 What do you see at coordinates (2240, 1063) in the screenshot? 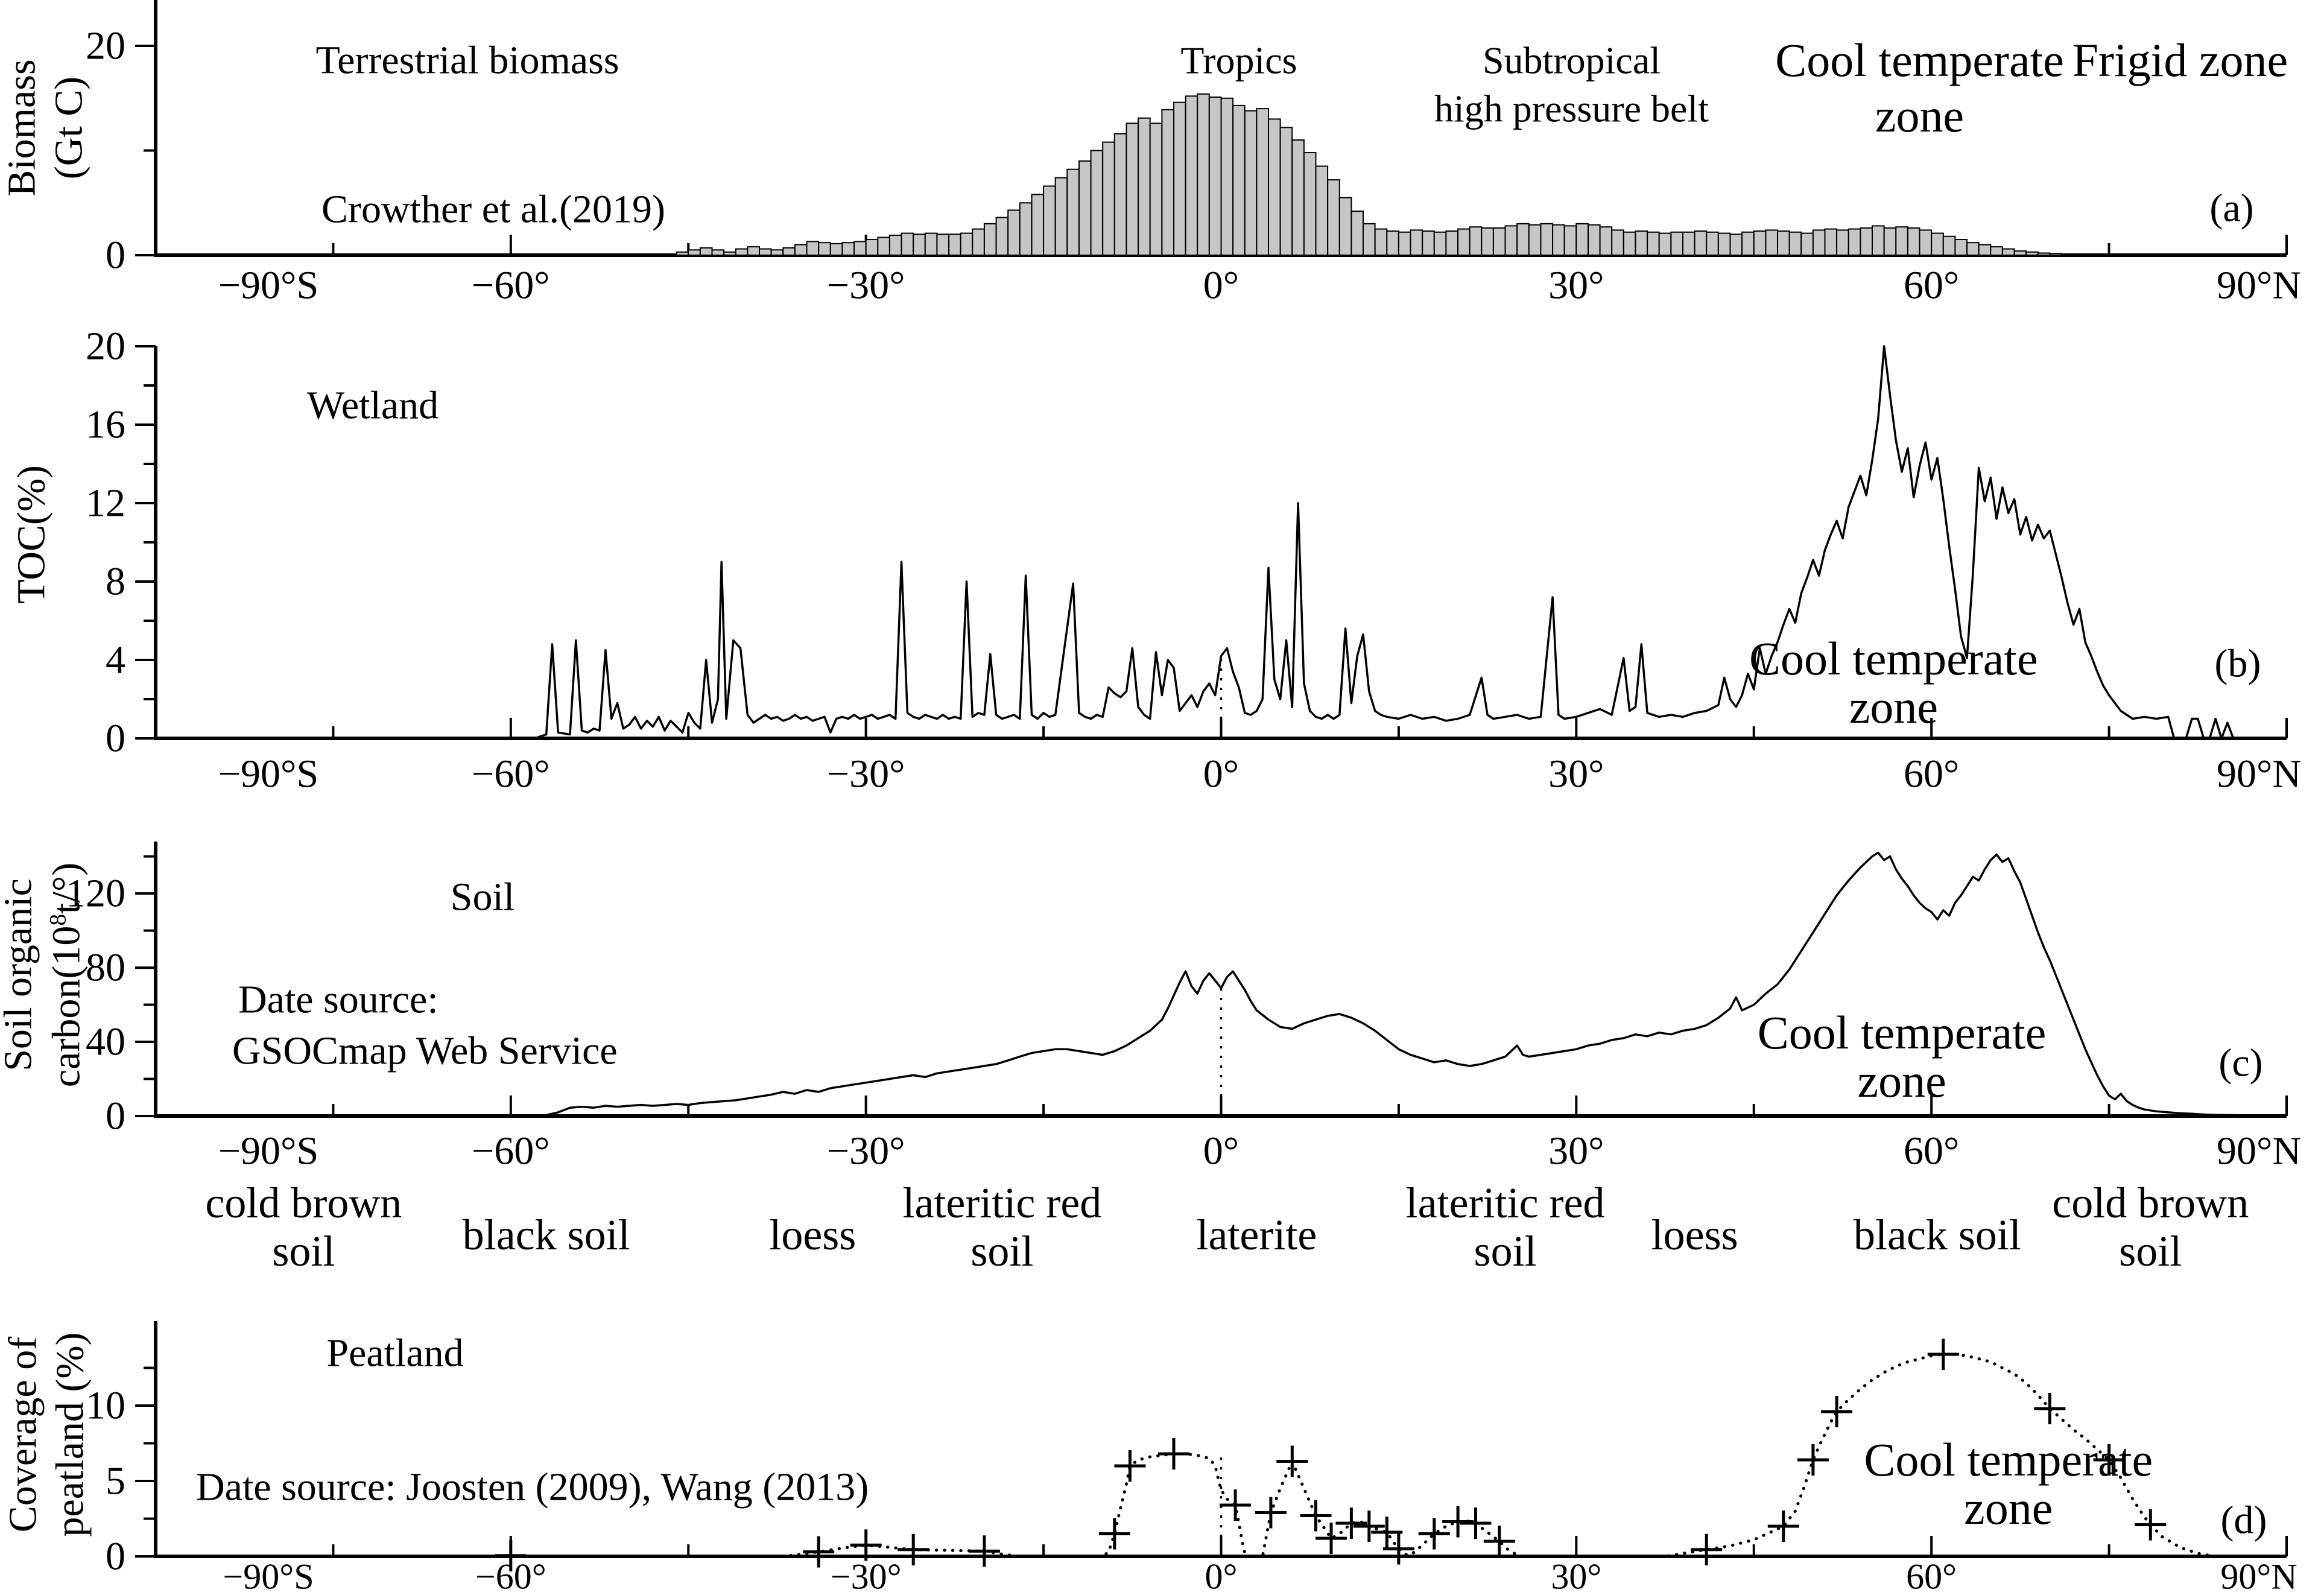
I see `panel-c-letter: (c)` at bounding box center [2240, 1063].